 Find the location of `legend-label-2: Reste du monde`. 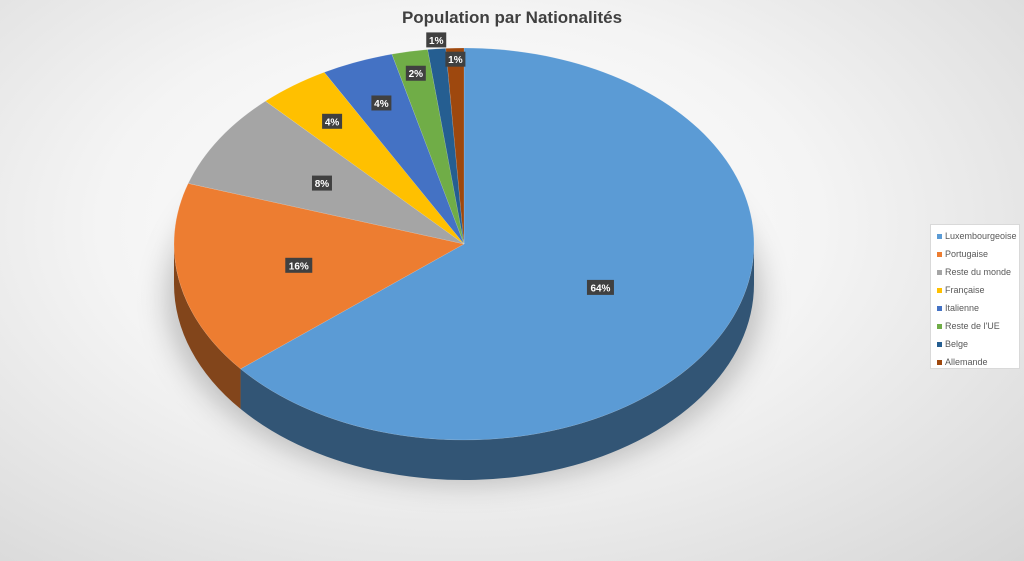

legend-label-2: Reste du monde is located at coordinates (978, 272).